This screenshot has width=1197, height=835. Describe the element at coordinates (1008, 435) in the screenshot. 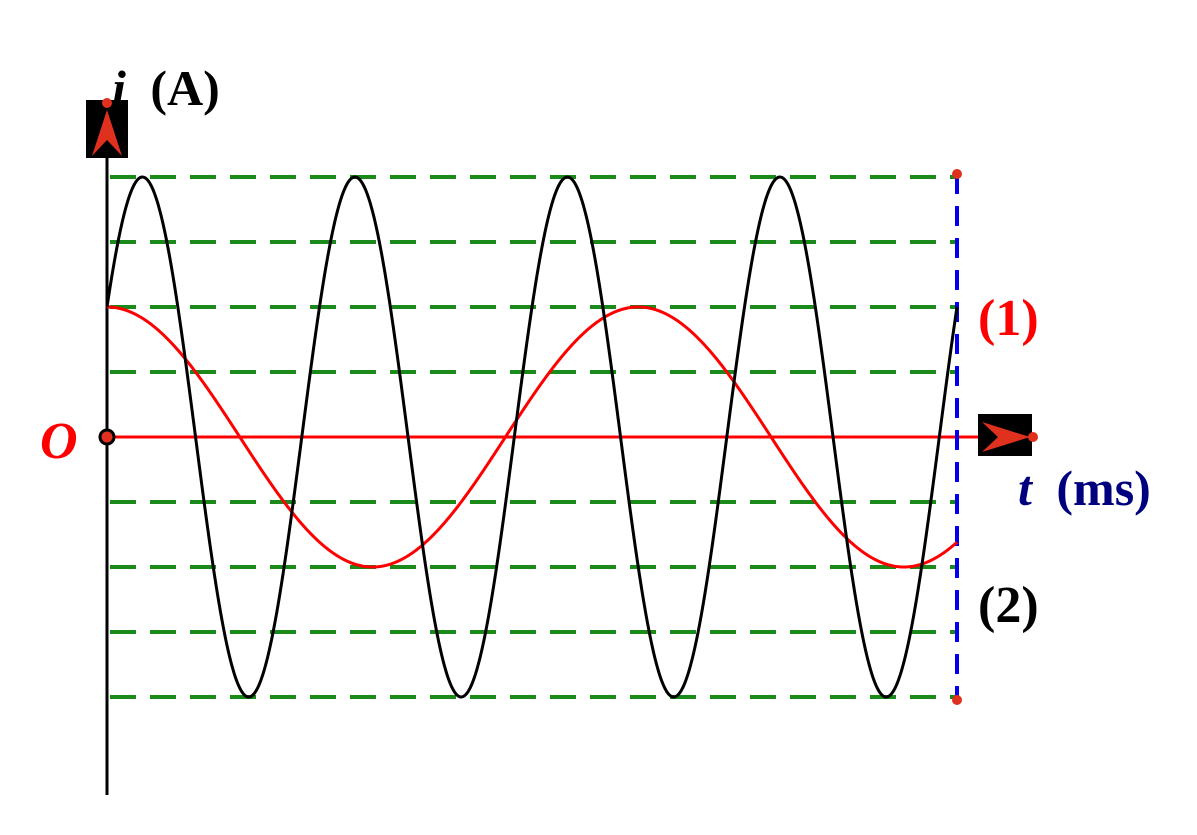

I see `x-axis-arrow-icon` at that location.